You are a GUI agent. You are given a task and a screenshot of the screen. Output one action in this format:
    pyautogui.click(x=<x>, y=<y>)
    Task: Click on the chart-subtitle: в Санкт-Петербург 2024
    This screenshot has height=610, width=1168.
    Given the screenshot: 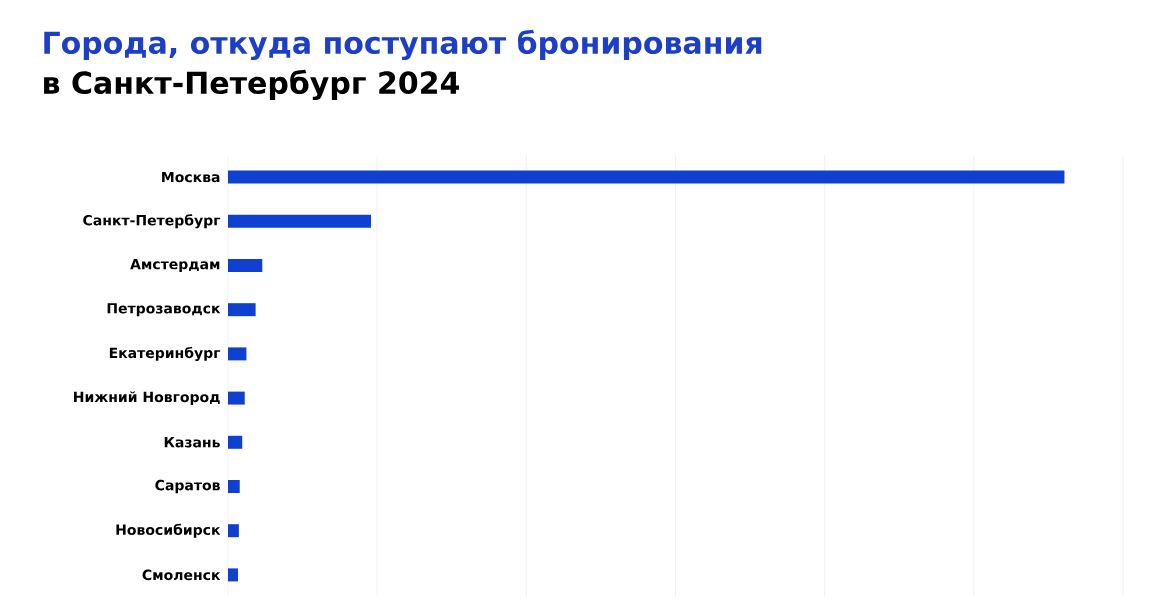 What is the action you would take?
    pyautogui.click(x=252, y=85)
    